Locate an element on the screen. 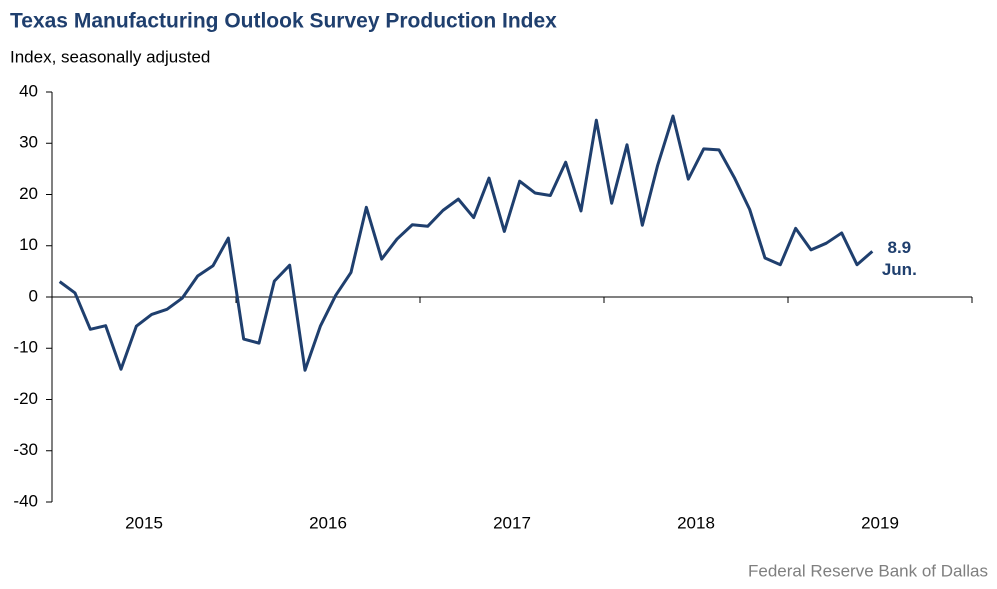  y-tick-label: -30 is located at coordinates (25, 449).